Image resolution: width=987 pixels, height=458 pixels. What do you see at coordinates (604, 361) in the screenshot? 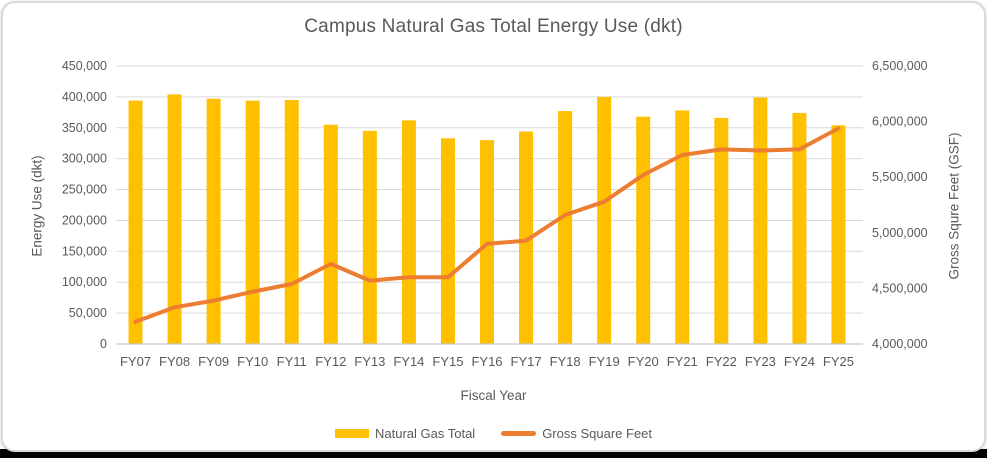
I see `x-axis-tick-label: FY19` at bounding box center [604, 361].